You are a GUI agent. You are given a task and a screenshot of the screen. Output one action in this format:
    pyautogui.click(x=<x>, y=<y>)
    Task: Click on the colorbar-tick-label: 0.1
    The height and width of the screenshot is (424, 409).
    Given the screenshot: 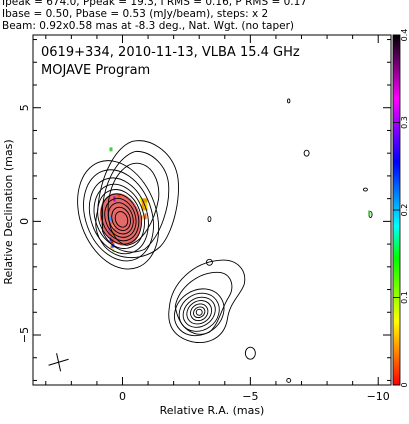 What is the action you would take?
    pyautogui.click(x=404, y=297)
    